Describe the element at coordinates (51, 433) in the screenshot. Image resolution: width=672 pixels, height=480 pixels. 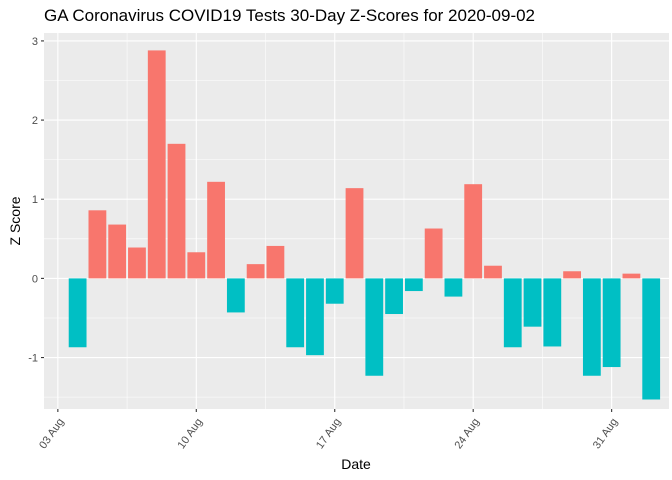
I see `x-tick-label: 03 Aug` at that location.